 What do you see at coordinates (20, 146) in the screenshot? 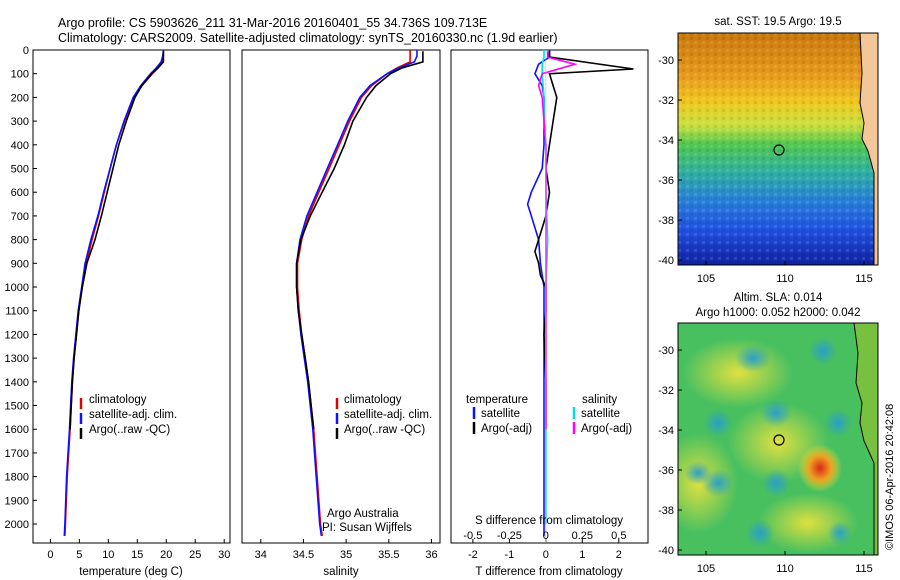
I see `depth-tick-label: 400` at bounding box center [20, 146].